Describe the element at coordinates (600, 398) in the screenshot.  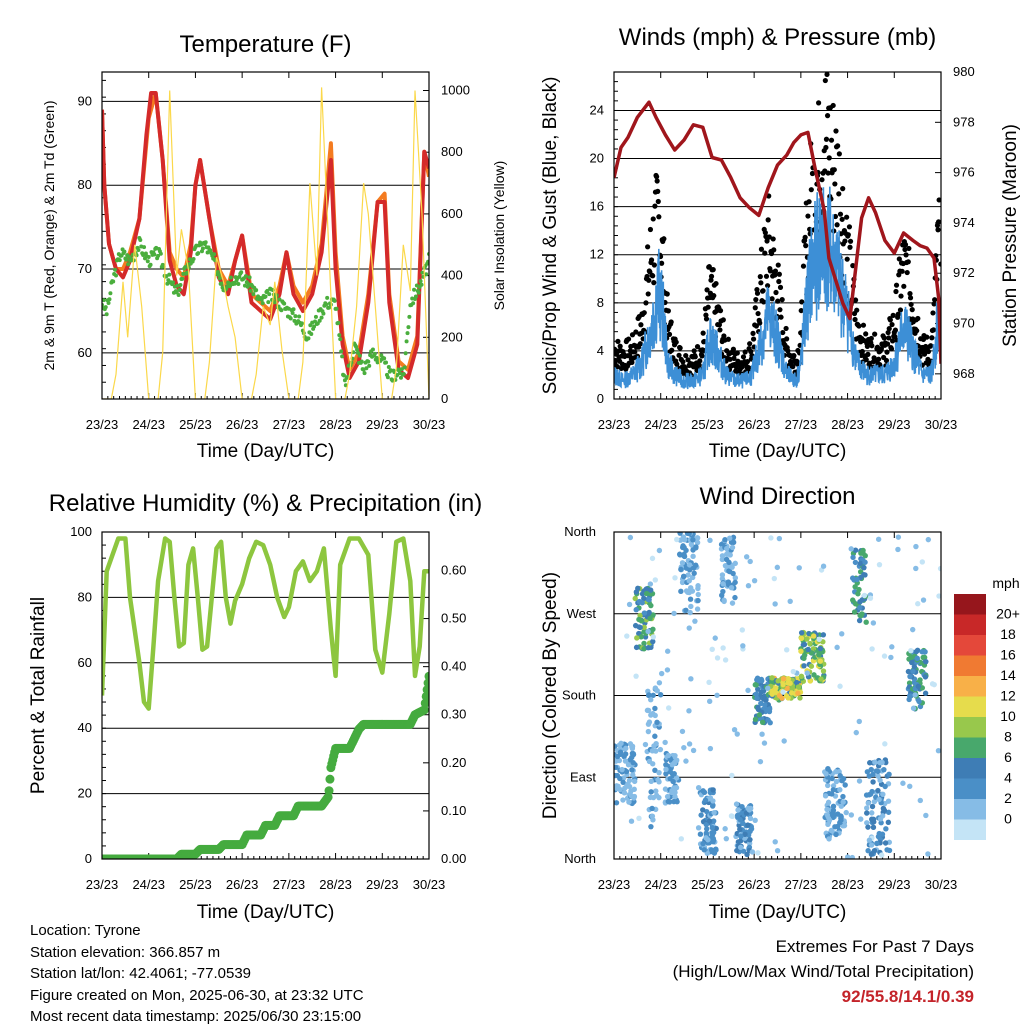
I see `y-tick-label: 0` at that location.